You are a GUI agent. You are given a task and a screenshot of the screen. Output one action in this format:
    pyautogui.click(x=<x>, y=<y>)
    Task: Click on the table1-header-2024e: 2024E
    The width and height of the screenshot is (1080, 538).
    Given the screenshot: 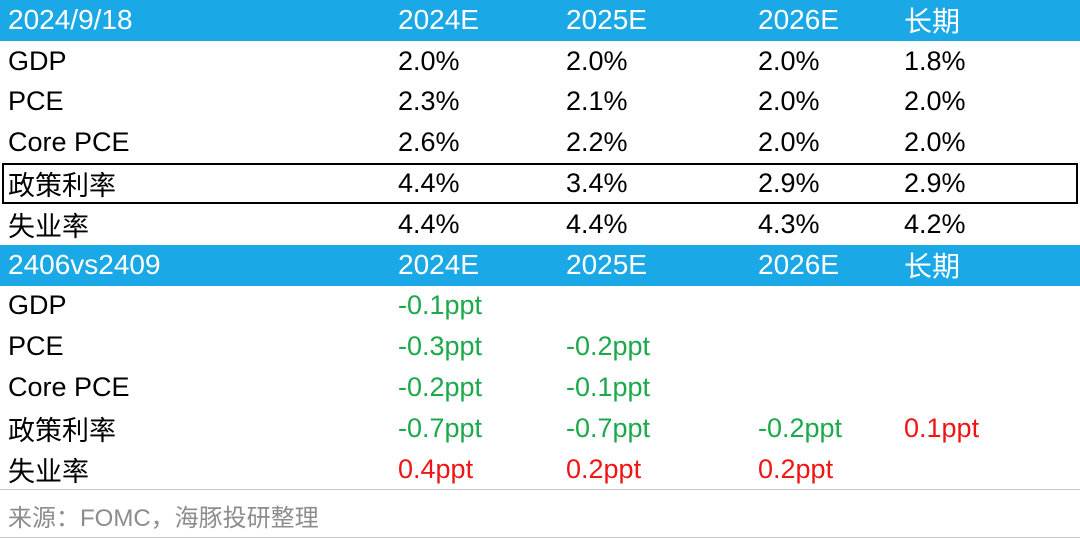 What is the action you would take?
    pyautogui.click(x=438, y=20)
    